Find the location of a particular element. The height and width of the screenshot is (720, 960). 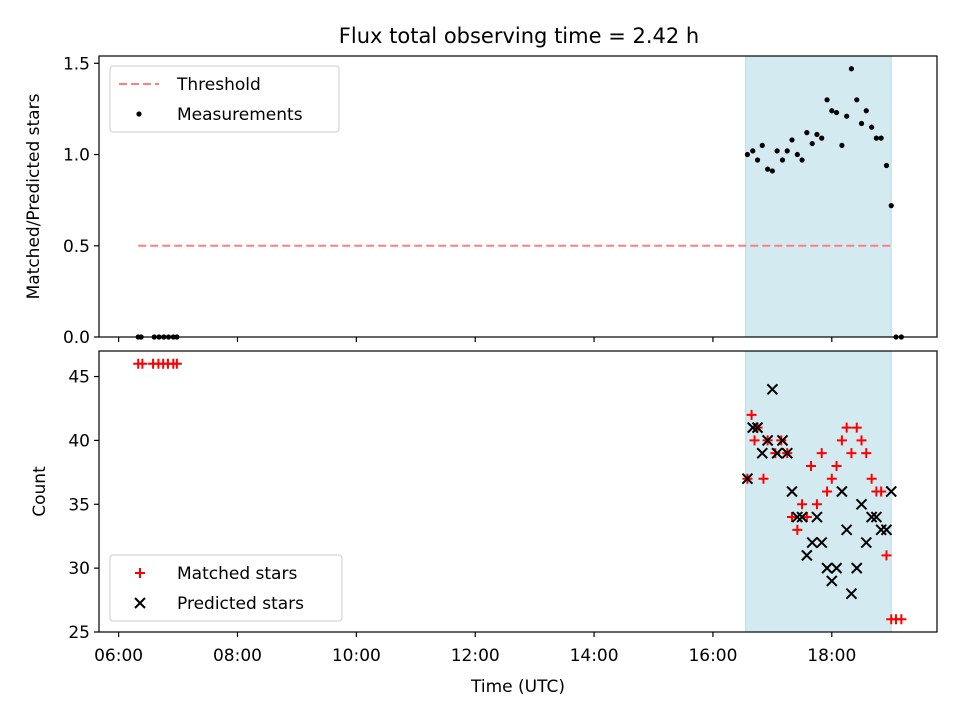

y-axis-label: Count is located at coordinates (40, 491).